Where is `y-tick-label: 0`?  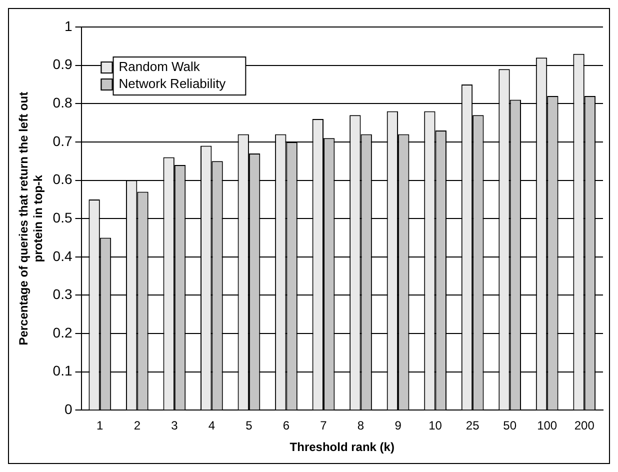
y-tick-label: 0 is located at coordinates (68, 409).